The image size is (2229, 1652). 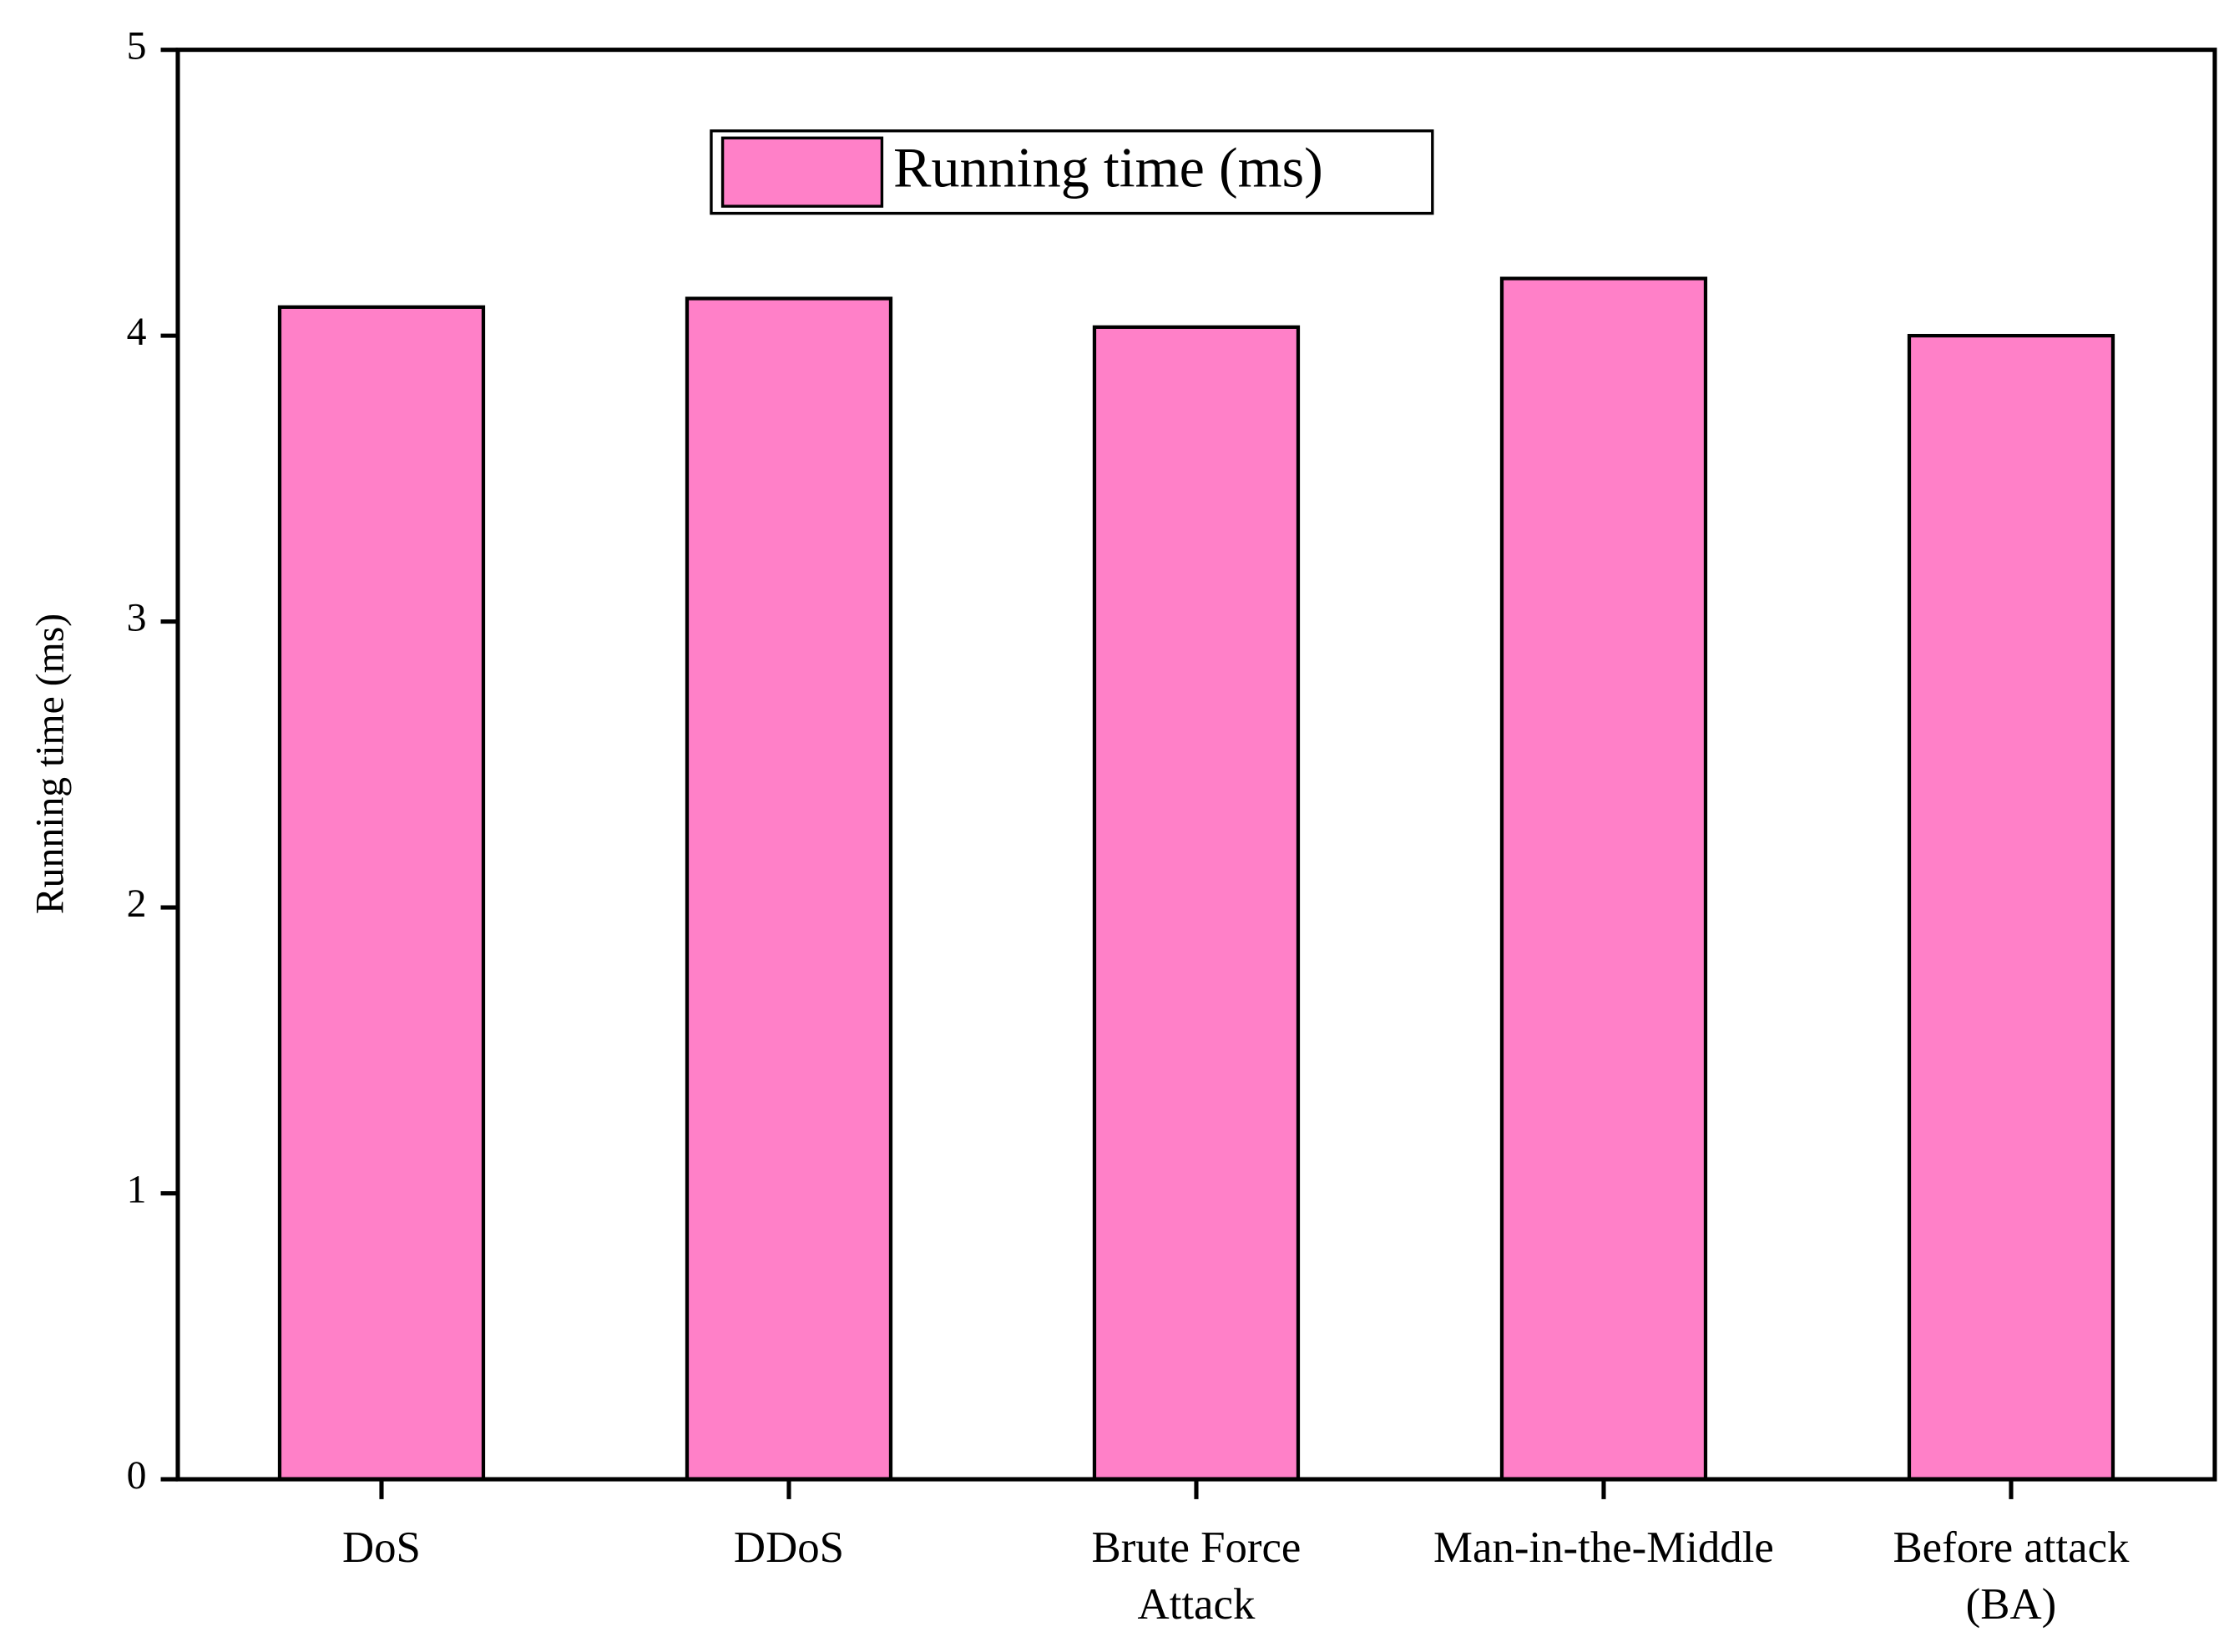 What do you see at coordinates (137, 1475) in the screenshot?
I see `y-tick-label: 0` at bounding box center [137, 1475].